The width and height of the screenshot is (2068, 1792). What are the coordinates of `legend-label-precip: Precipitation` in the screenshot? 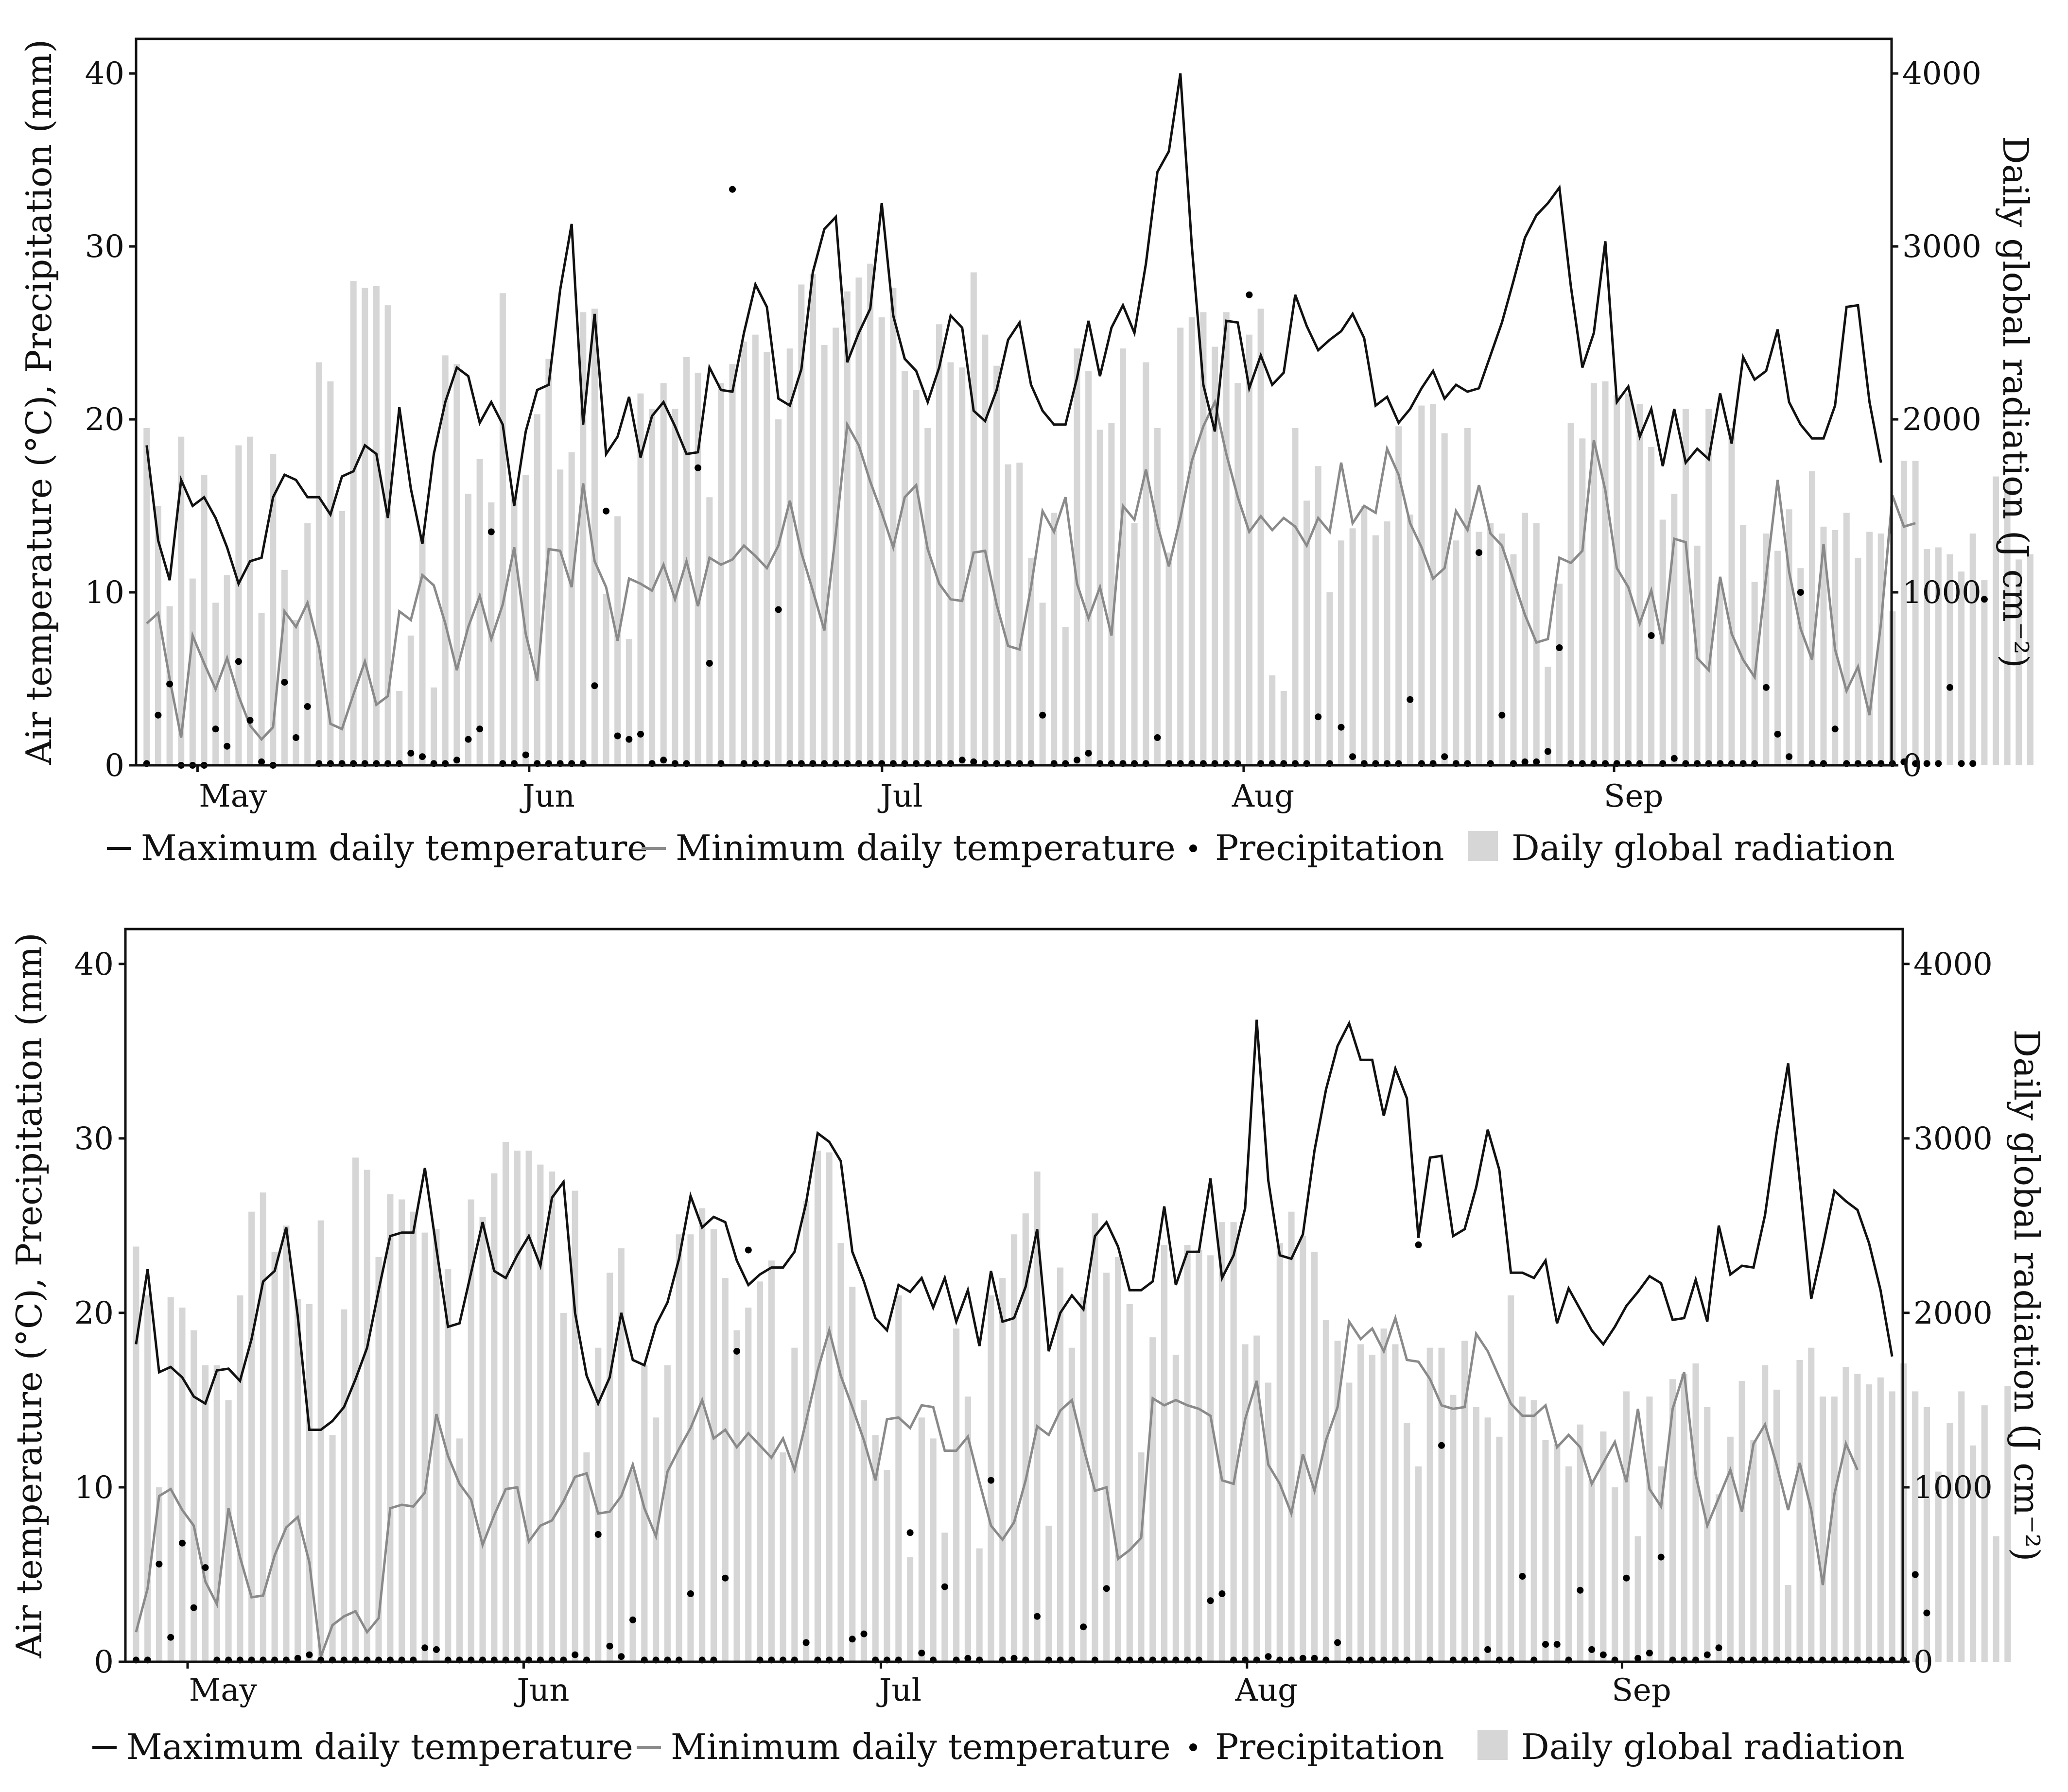 It's located at (1329, 1746).